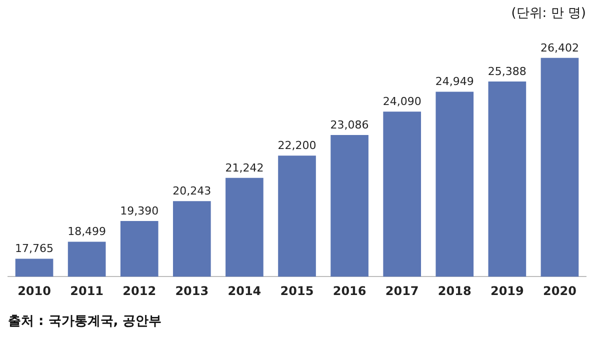 The width and height of the screenshot is (600, 339). What do you see at coordinates (87, 231) in the screenshot?
I see `data-label: 18,499` at bounding box center [87, 231].